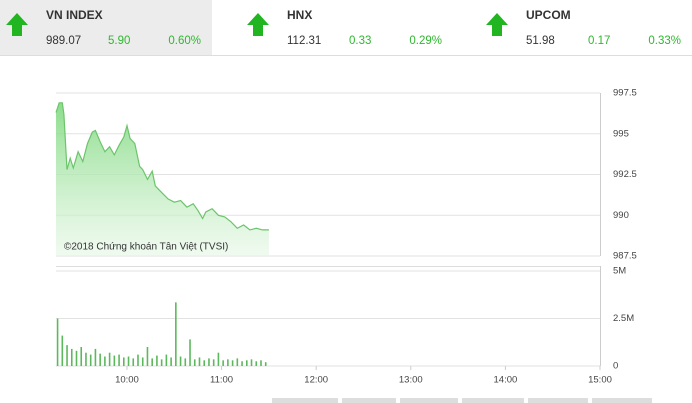 This screenshot has height=403, width=692. What do you see at coordinates (304, 41) in the screenshot?
I see `index-value: 112.31` at bounding box center [304, 41].